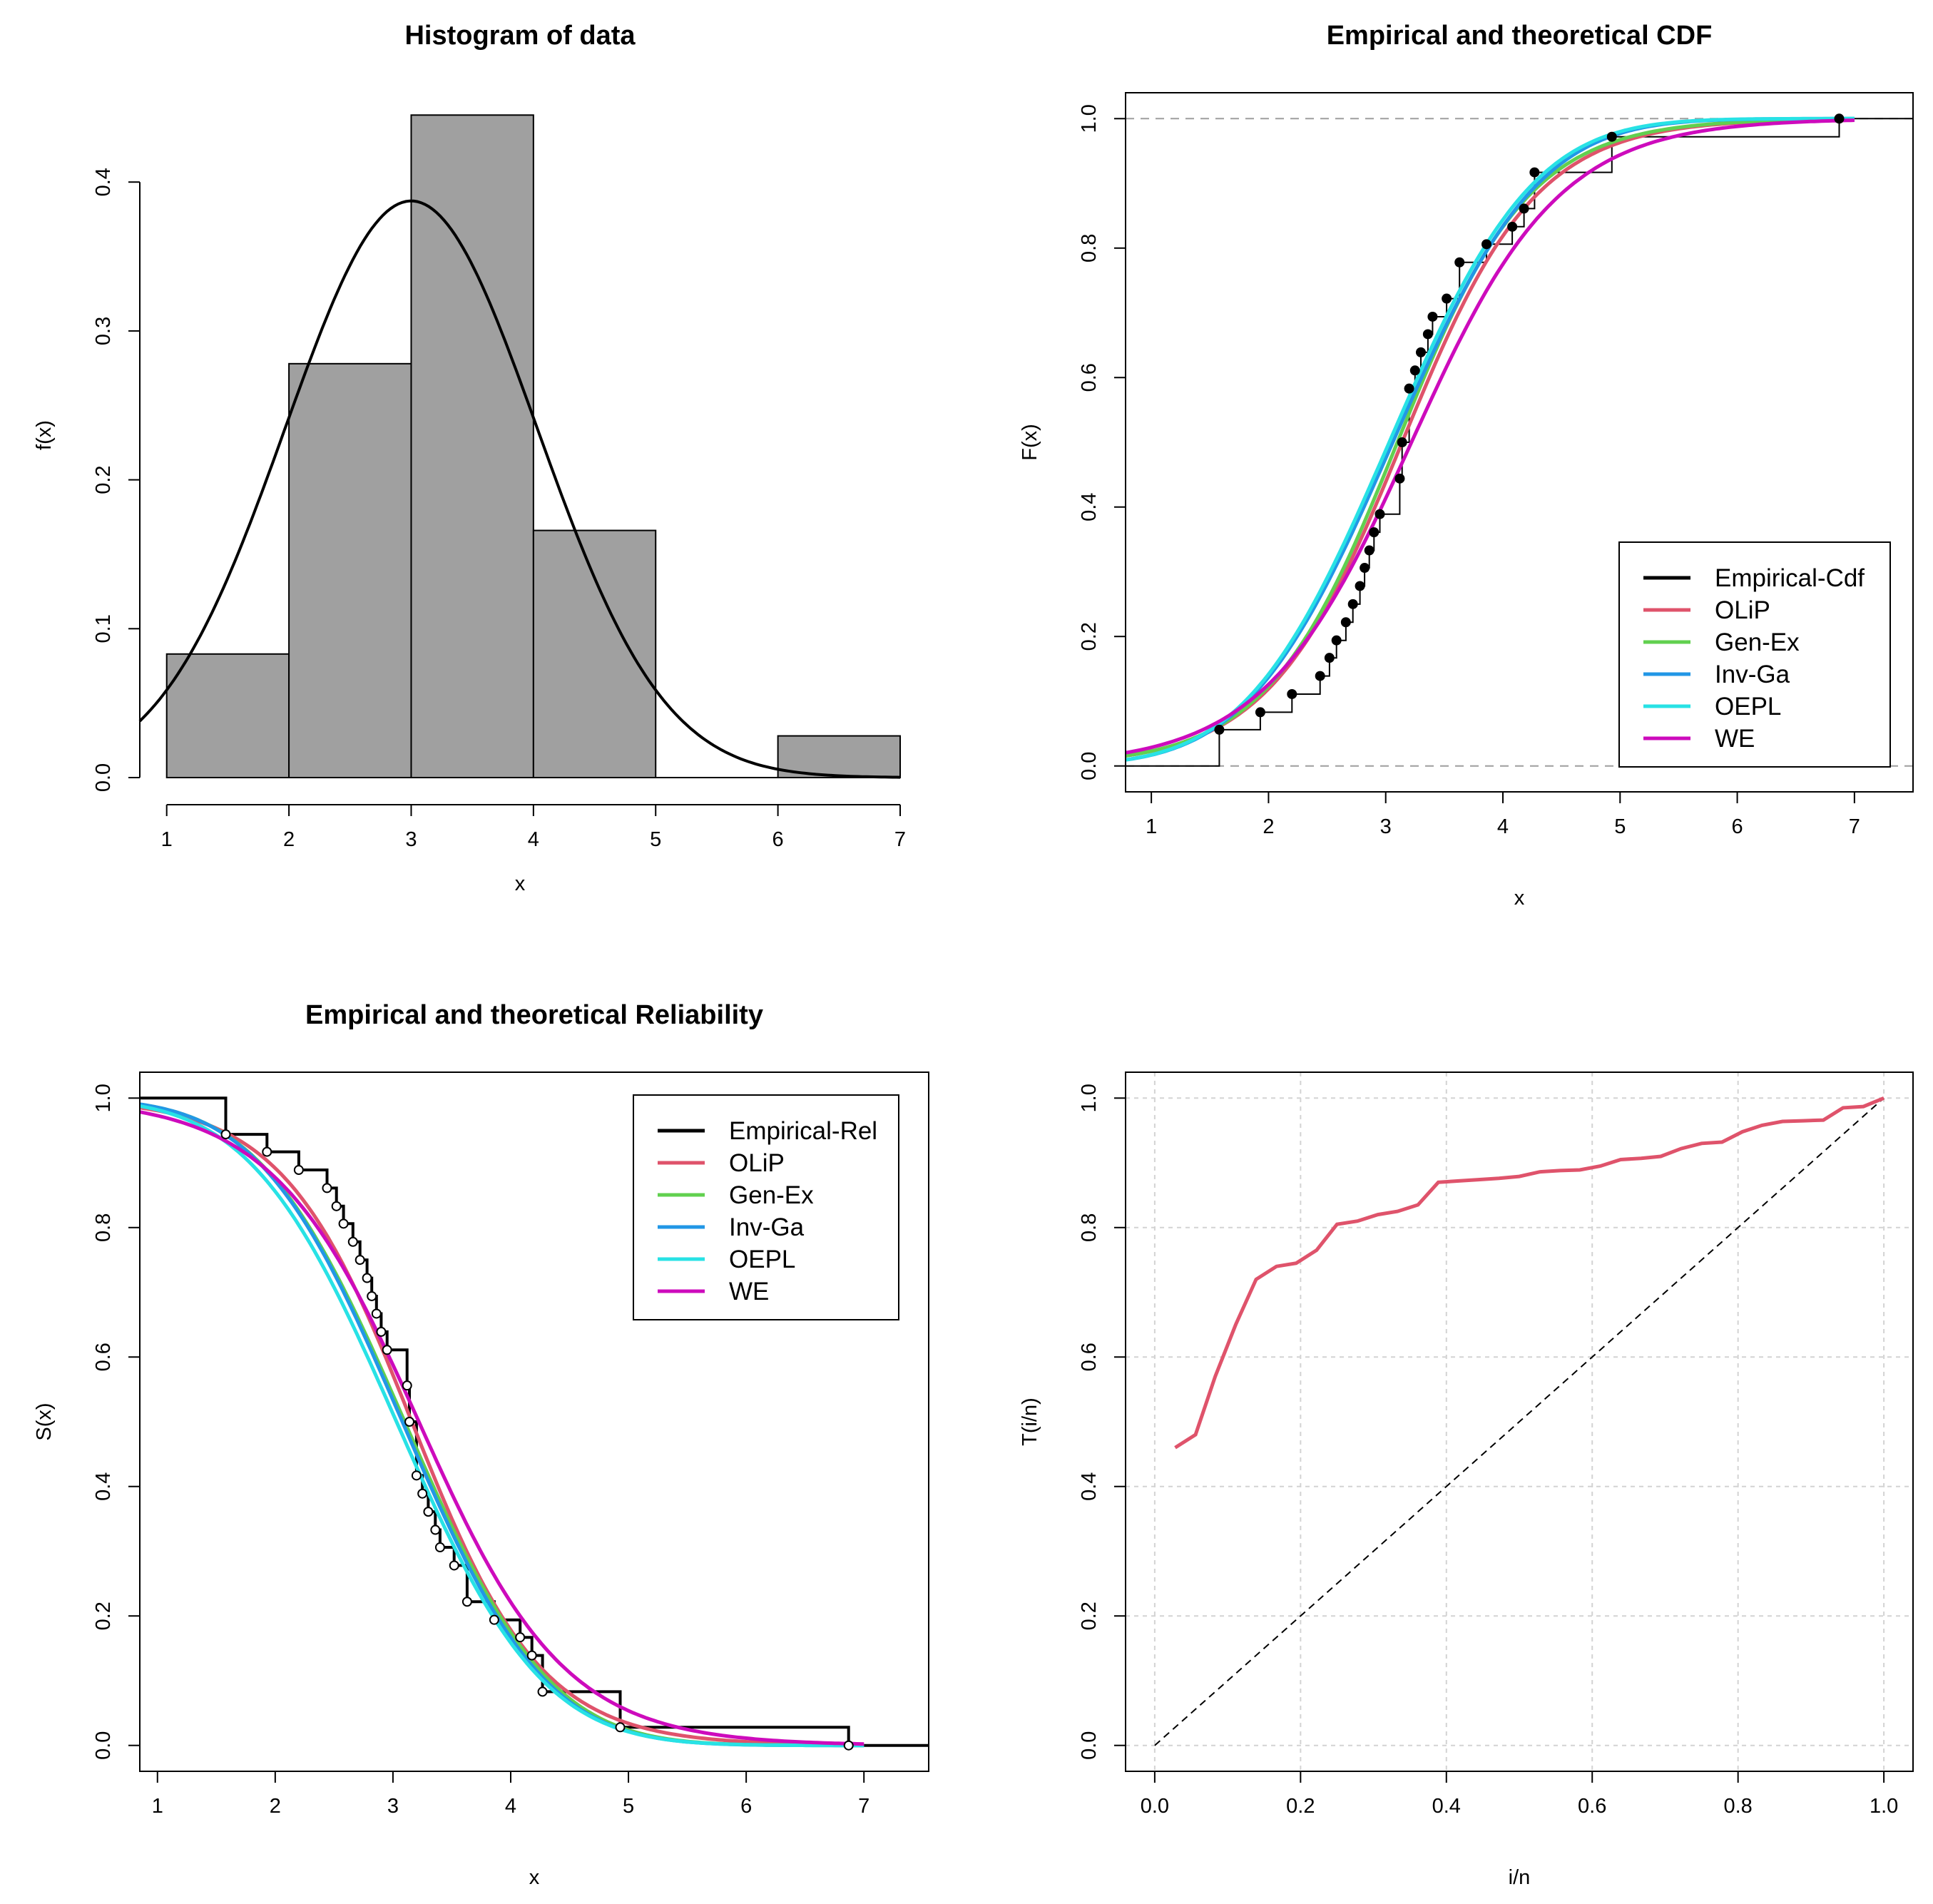  Describe the element at coordinates (520, 36) in the screenshot. I see `chart-title: Histogram of data` at that location.